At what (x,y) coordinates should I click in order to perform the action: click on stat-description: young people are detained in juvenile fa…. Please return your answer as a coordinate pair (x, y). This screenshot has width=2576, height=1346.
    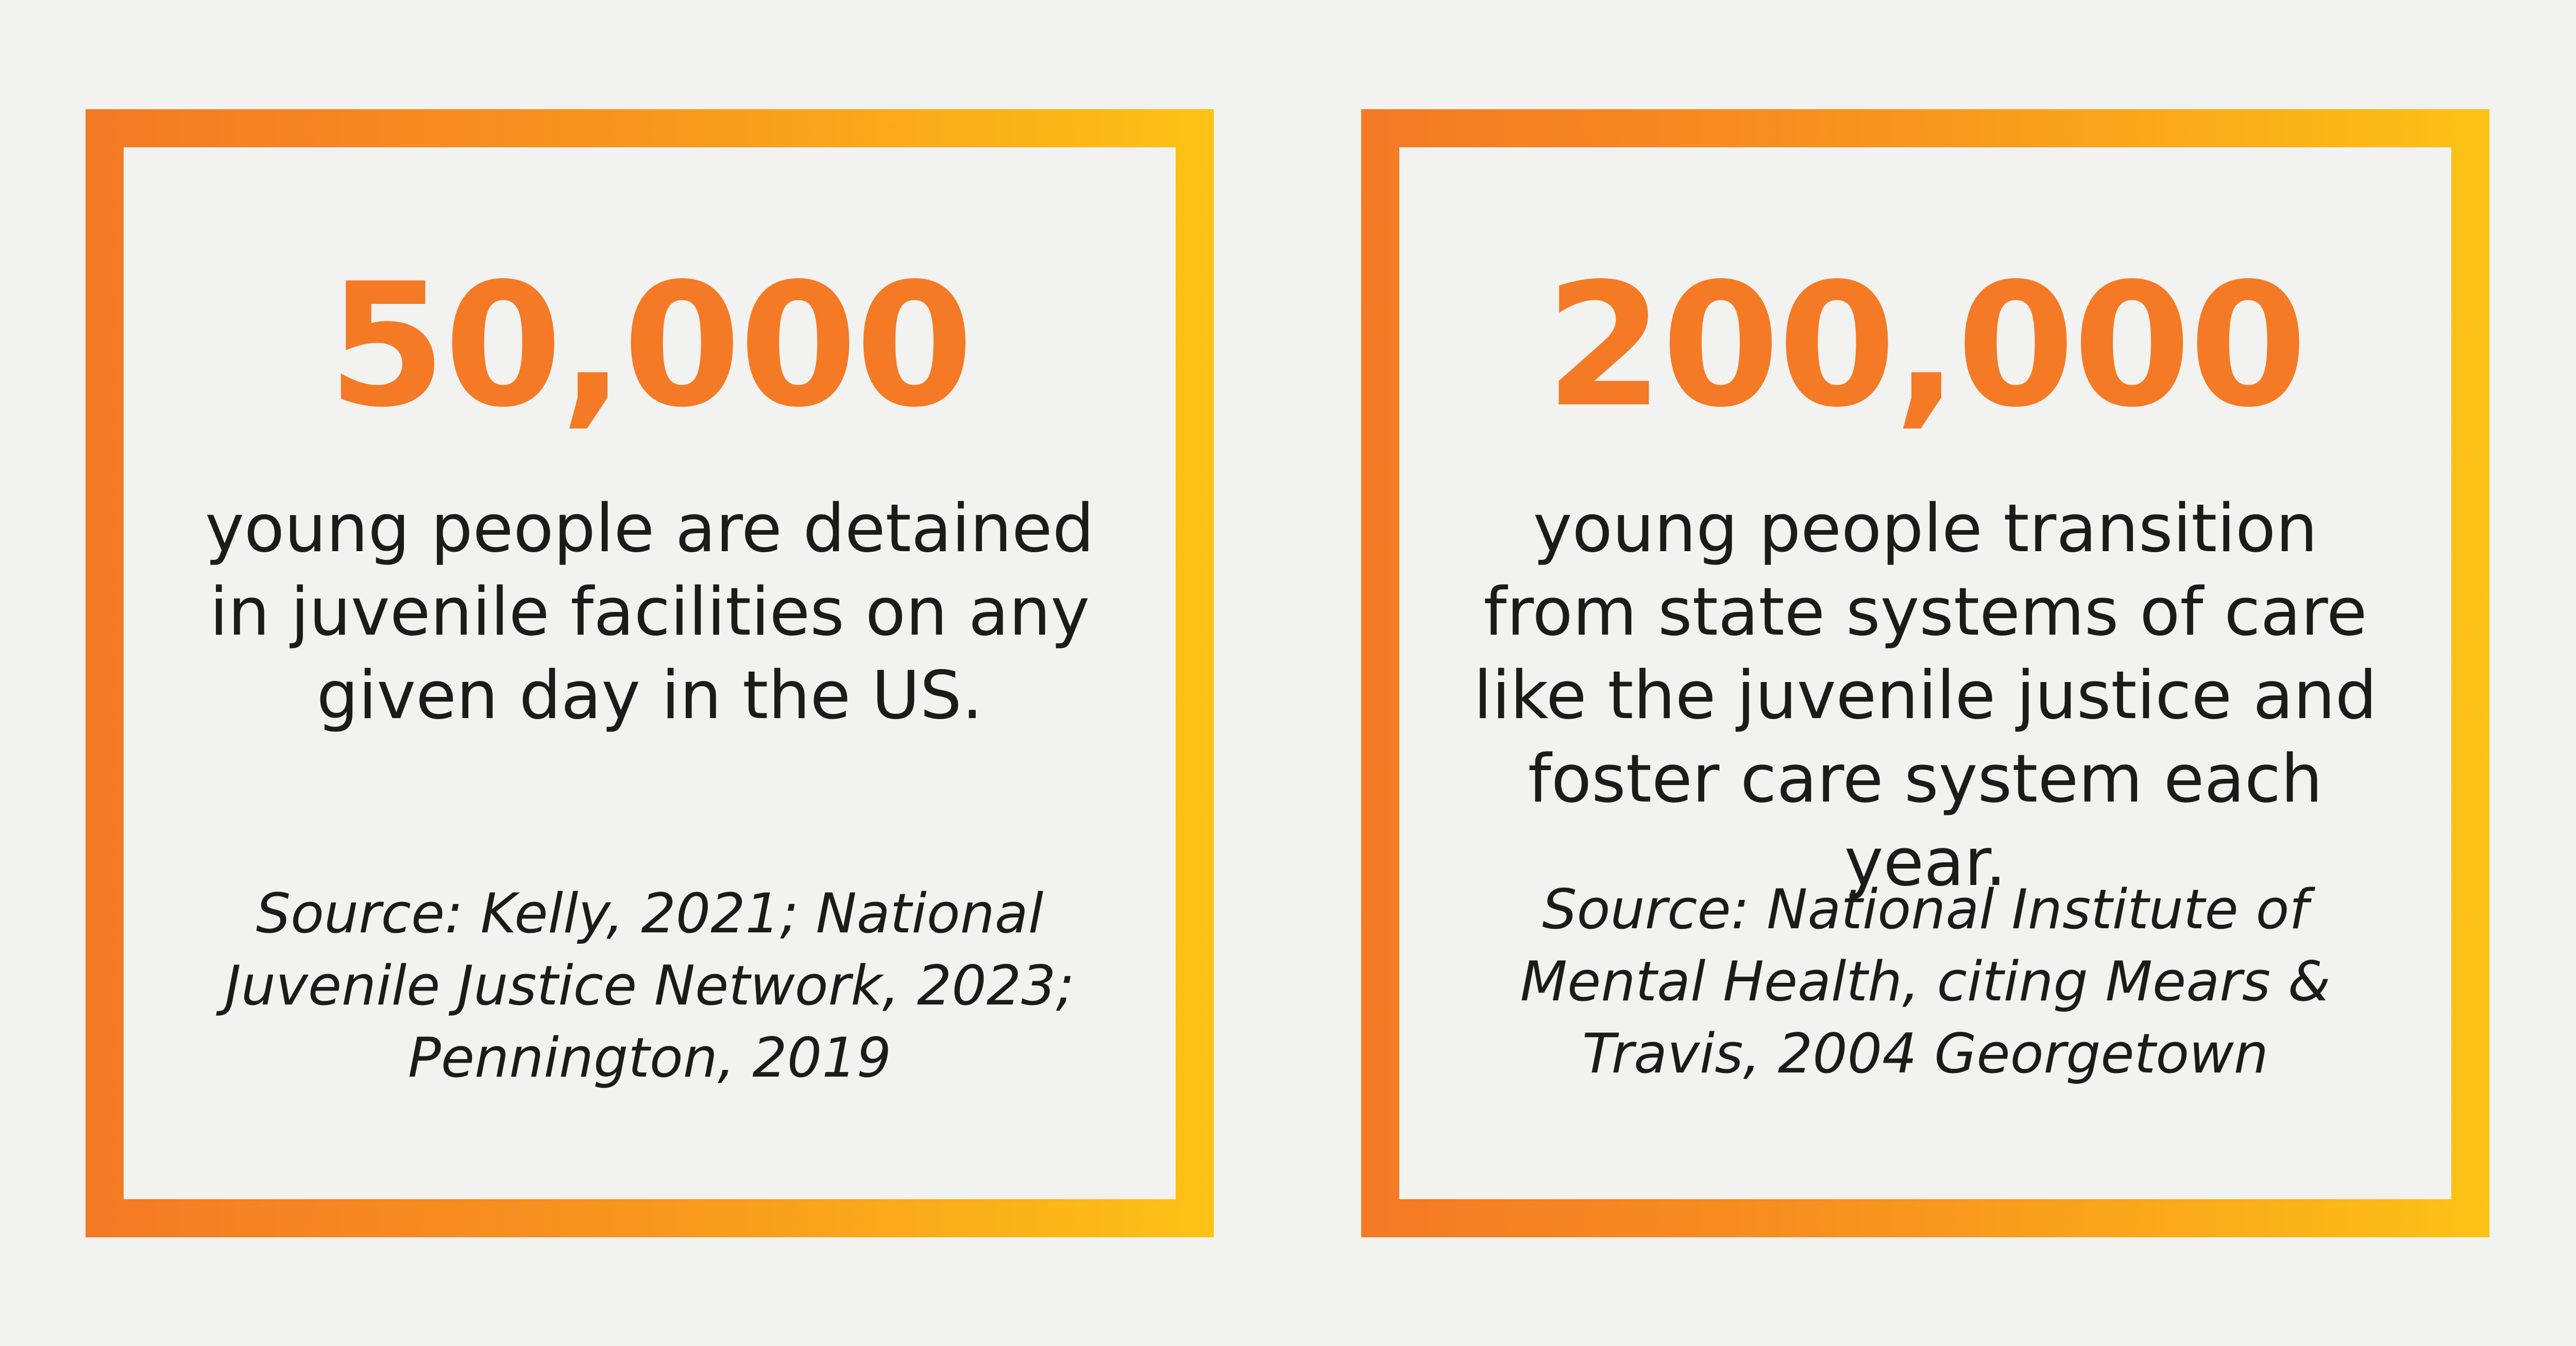
    Looking at the image, I should click on (649, 612).